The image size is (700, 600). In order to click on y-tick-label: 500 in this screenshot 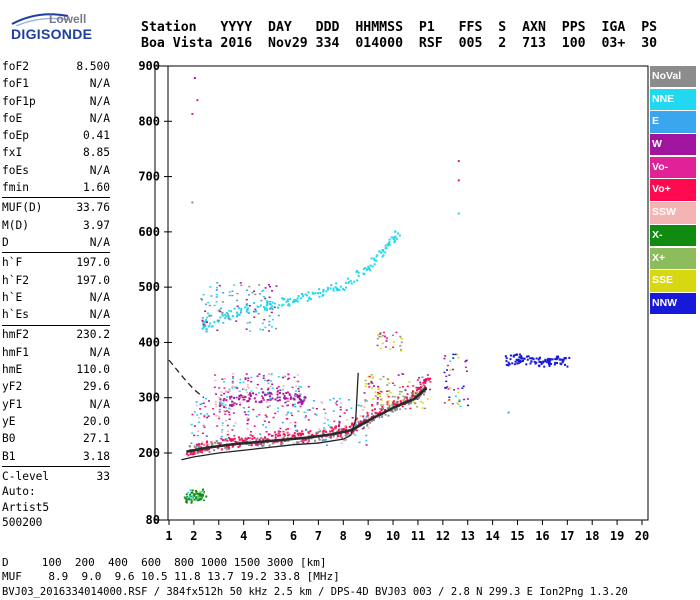, I will do `click(149, 287)`.